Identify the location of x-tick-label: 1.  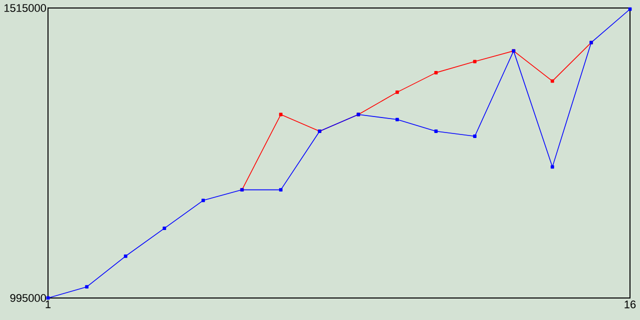
(48, 304).